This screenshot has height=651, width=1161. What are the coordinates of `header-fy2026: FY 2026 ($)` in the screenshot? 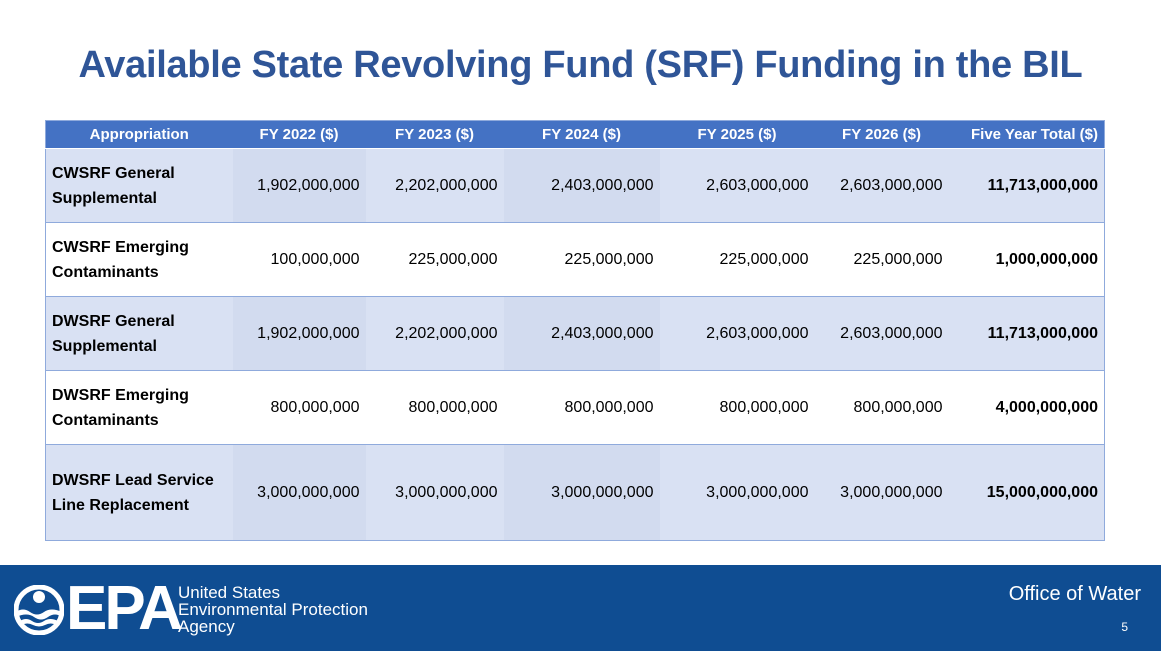 It's located at (881, 134).